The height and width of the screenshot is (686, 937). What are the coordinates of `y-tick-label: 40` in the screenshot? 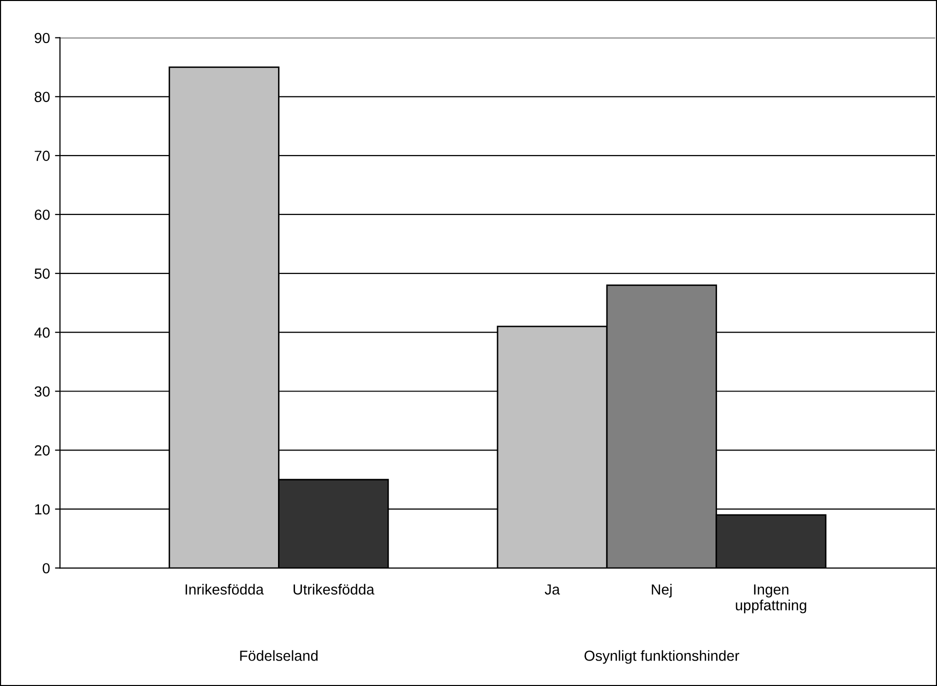 It's located at (42, 332).